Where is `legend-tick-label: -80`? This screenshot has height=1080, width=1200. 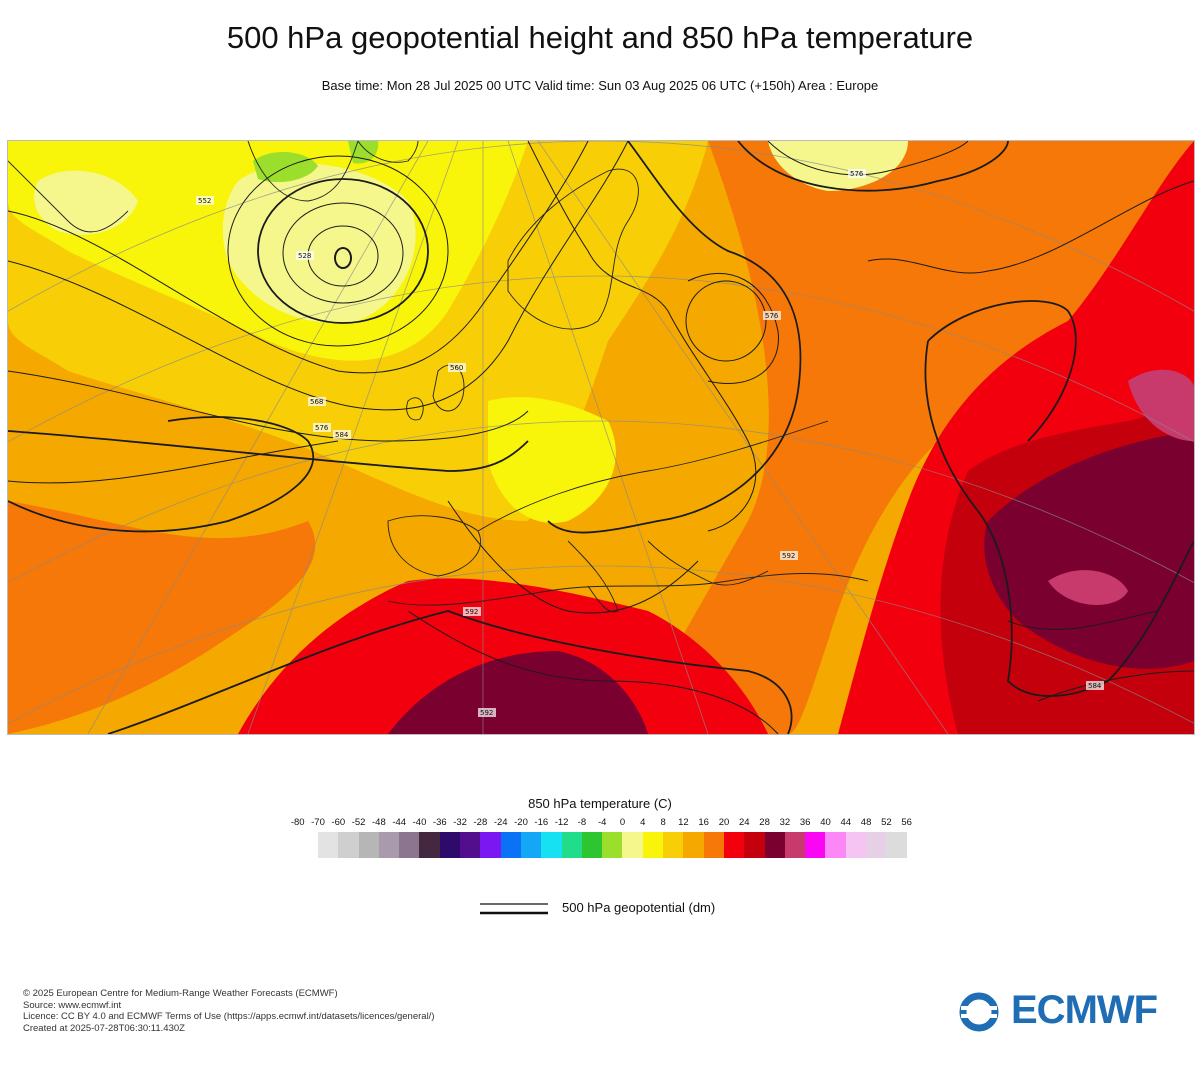
legend-tick-label: -80 is located at coordinates (297, 822).